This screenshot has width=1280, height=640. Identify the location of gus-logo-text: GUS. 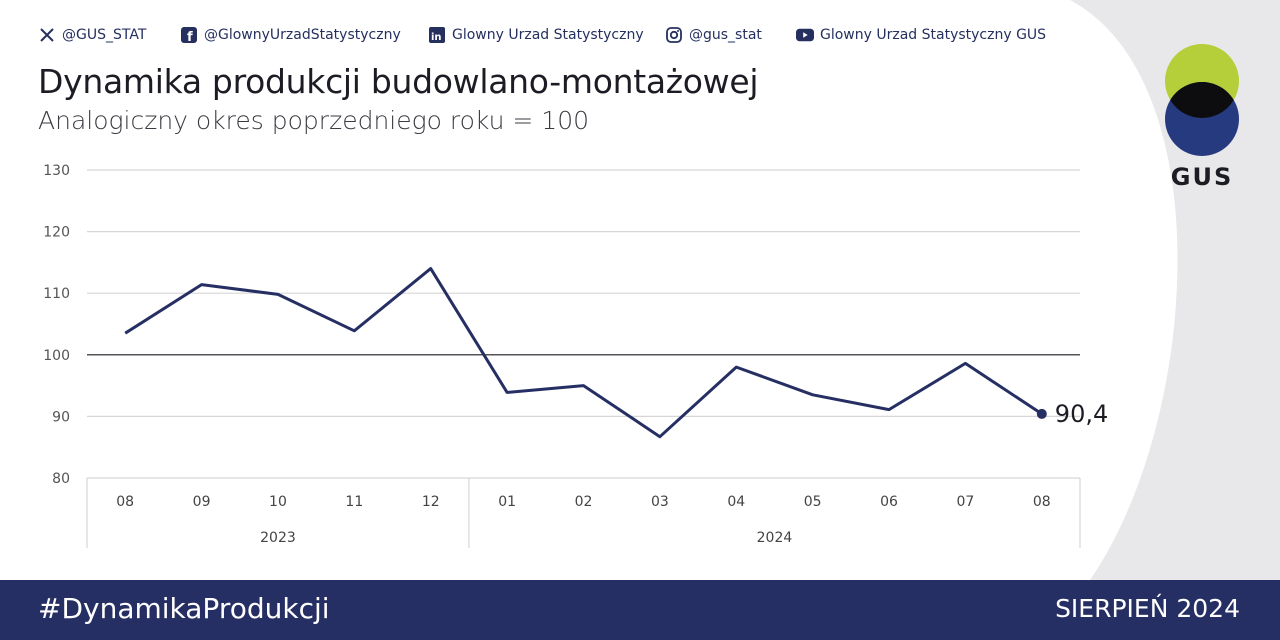
(1202, 176).